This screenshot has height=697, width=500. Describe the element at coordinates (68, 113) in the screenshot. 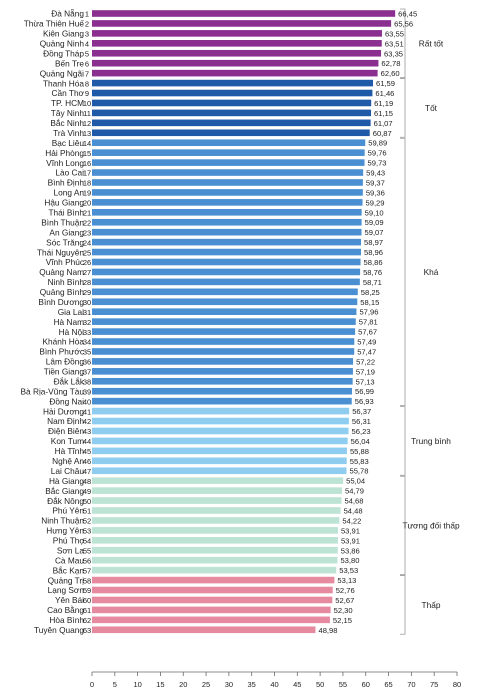

I see `province-label: Tây Ninh` at that location.